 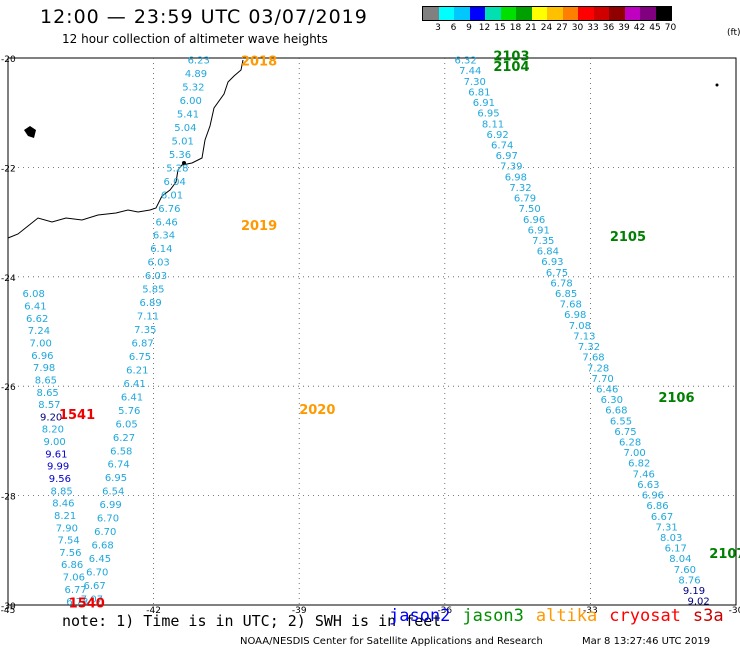 I want to click on swh-value: 7.08, so click(x=580, y=326).